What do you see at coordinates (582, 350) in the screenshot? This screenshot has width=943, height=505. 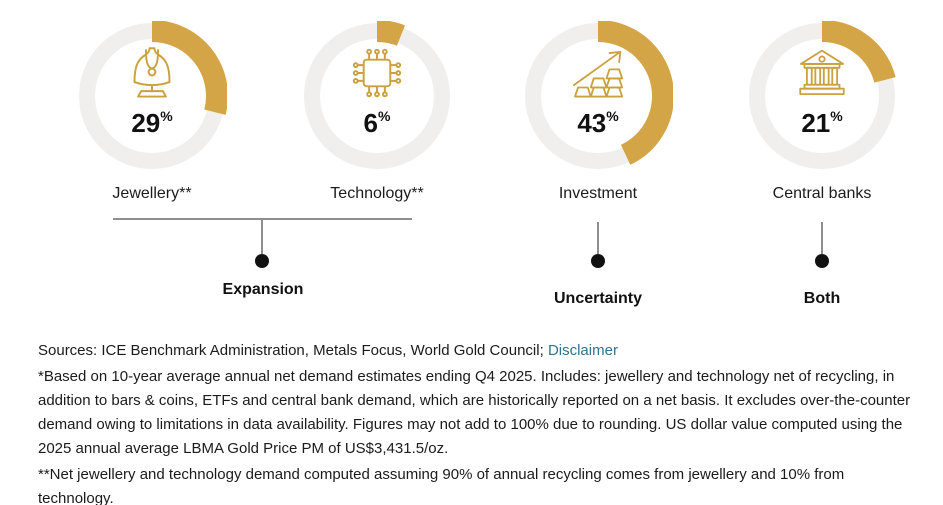 I see `disclaimer-link: Disclaimer` at bounding box center [582, 350].